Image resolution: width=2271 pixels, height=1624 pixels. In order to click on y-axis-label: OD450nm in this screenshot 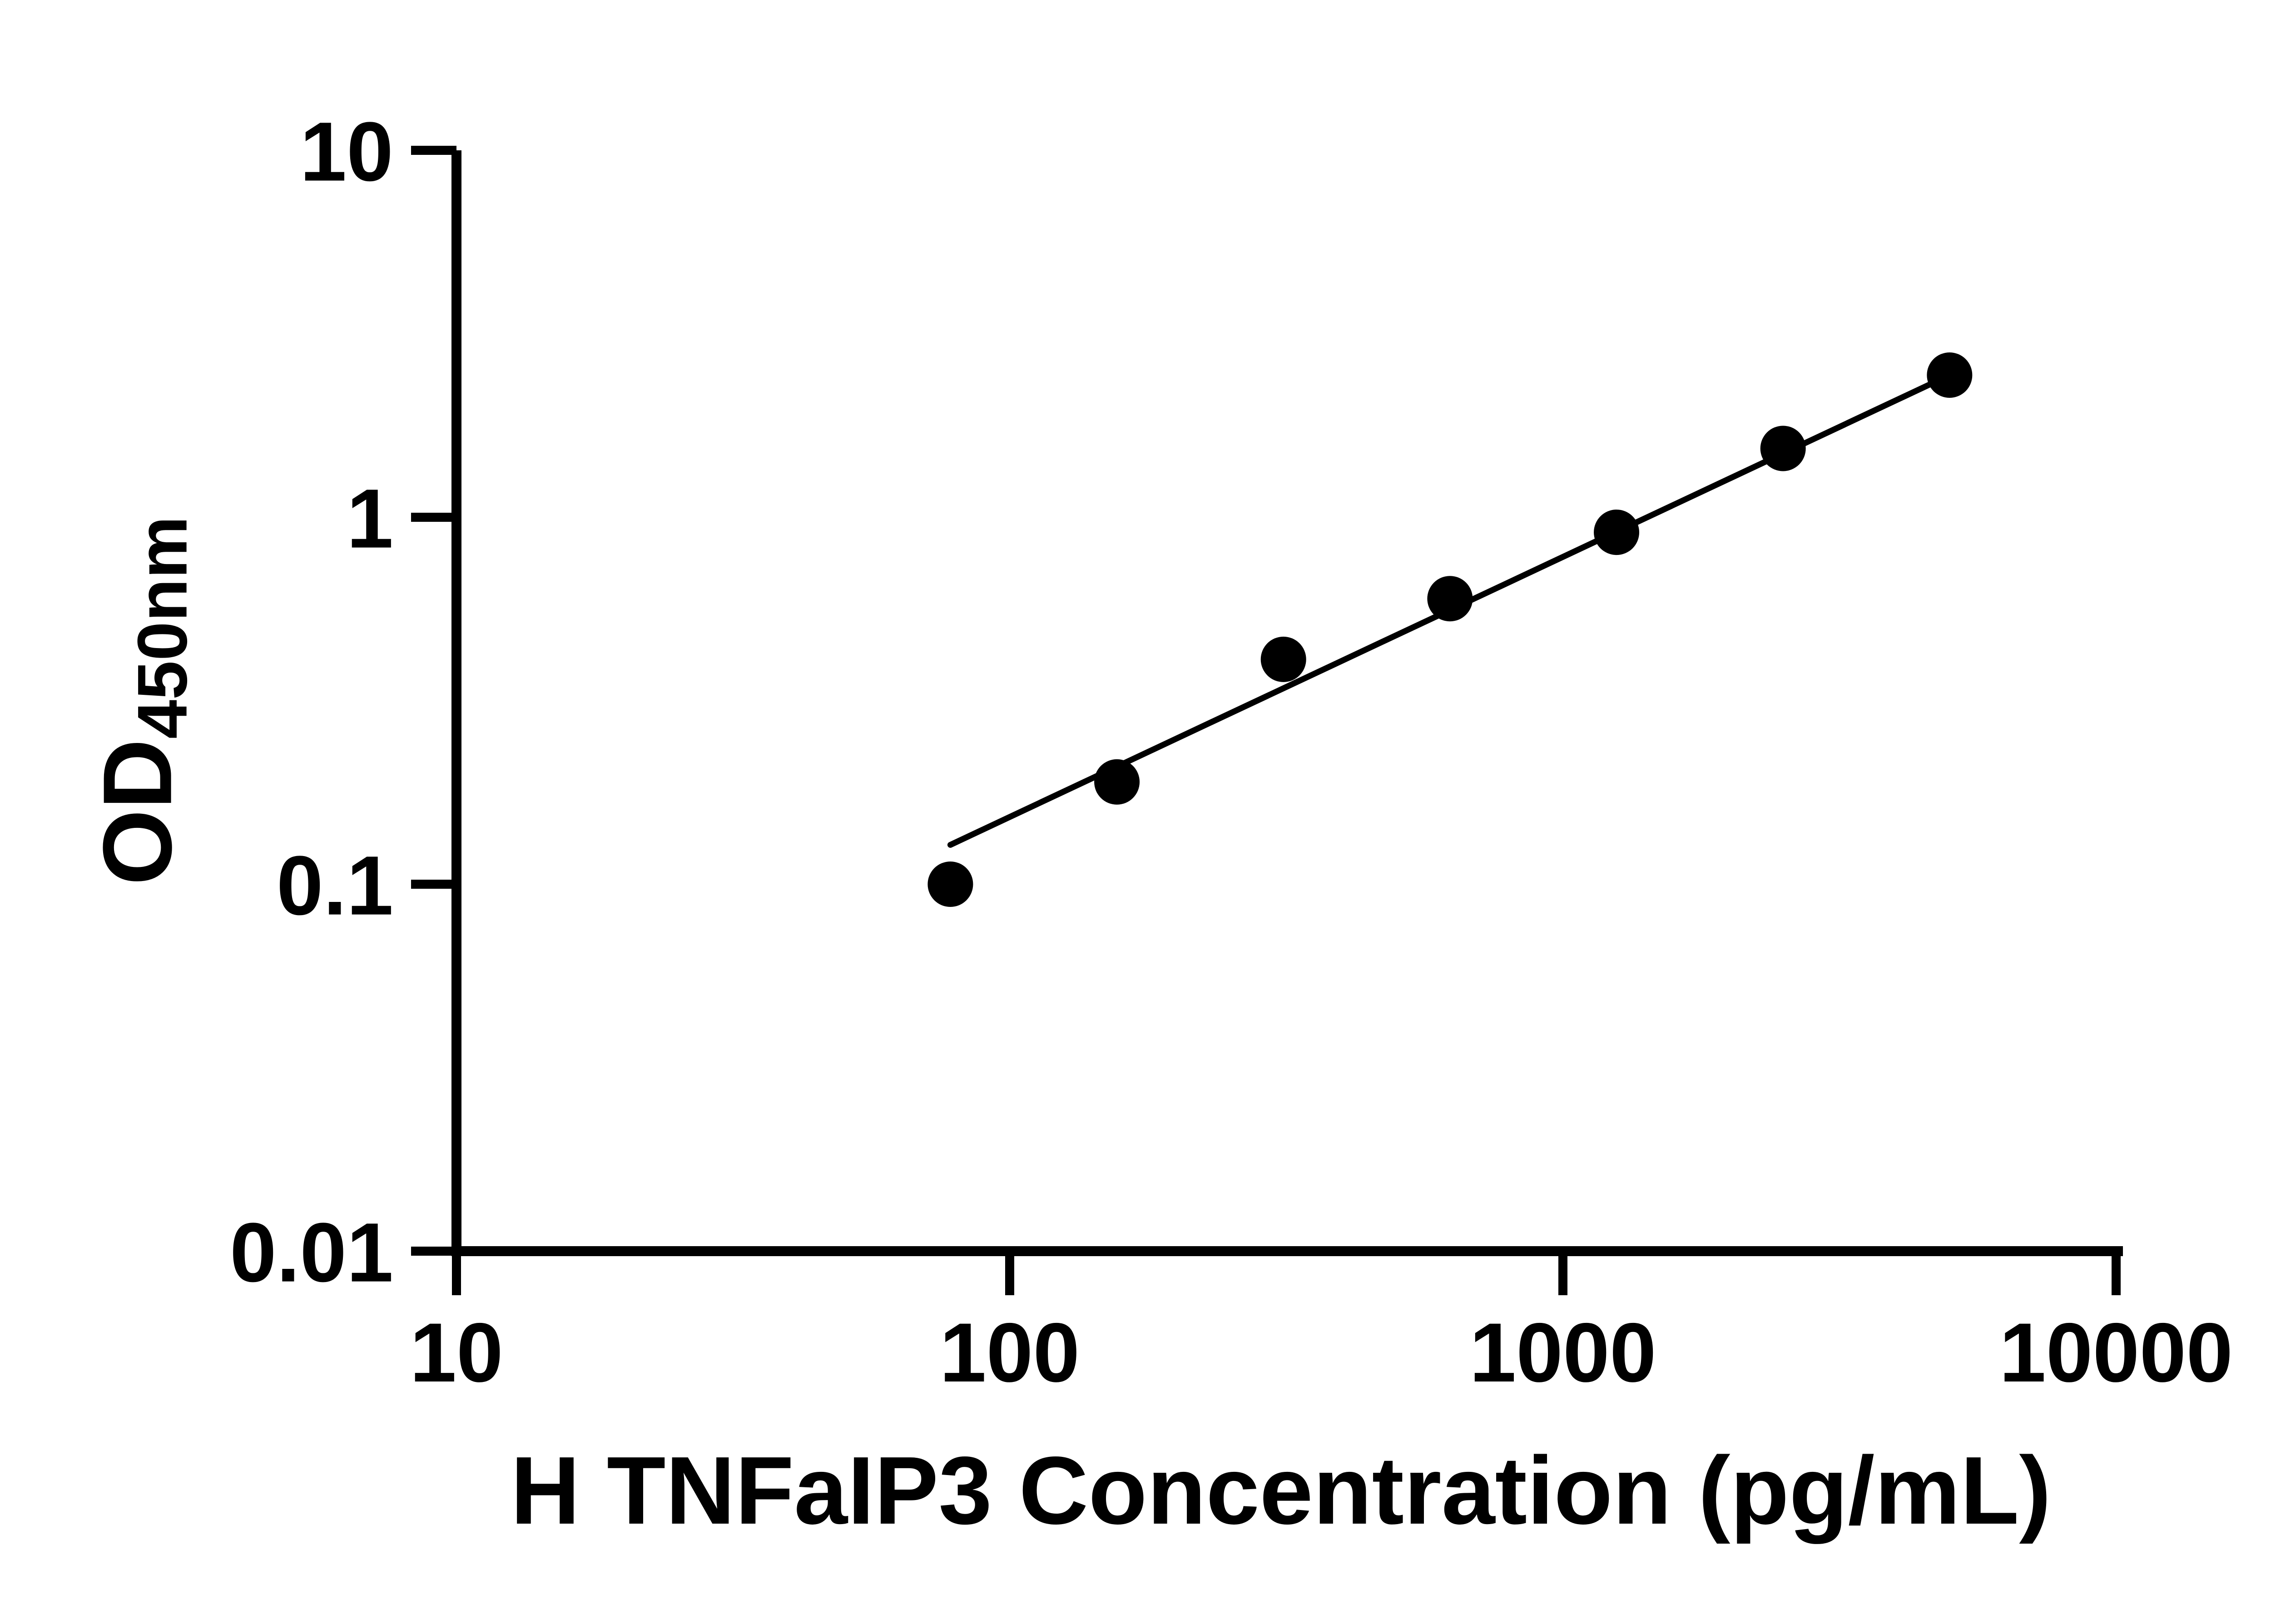, I will do `click(142, 701)`.